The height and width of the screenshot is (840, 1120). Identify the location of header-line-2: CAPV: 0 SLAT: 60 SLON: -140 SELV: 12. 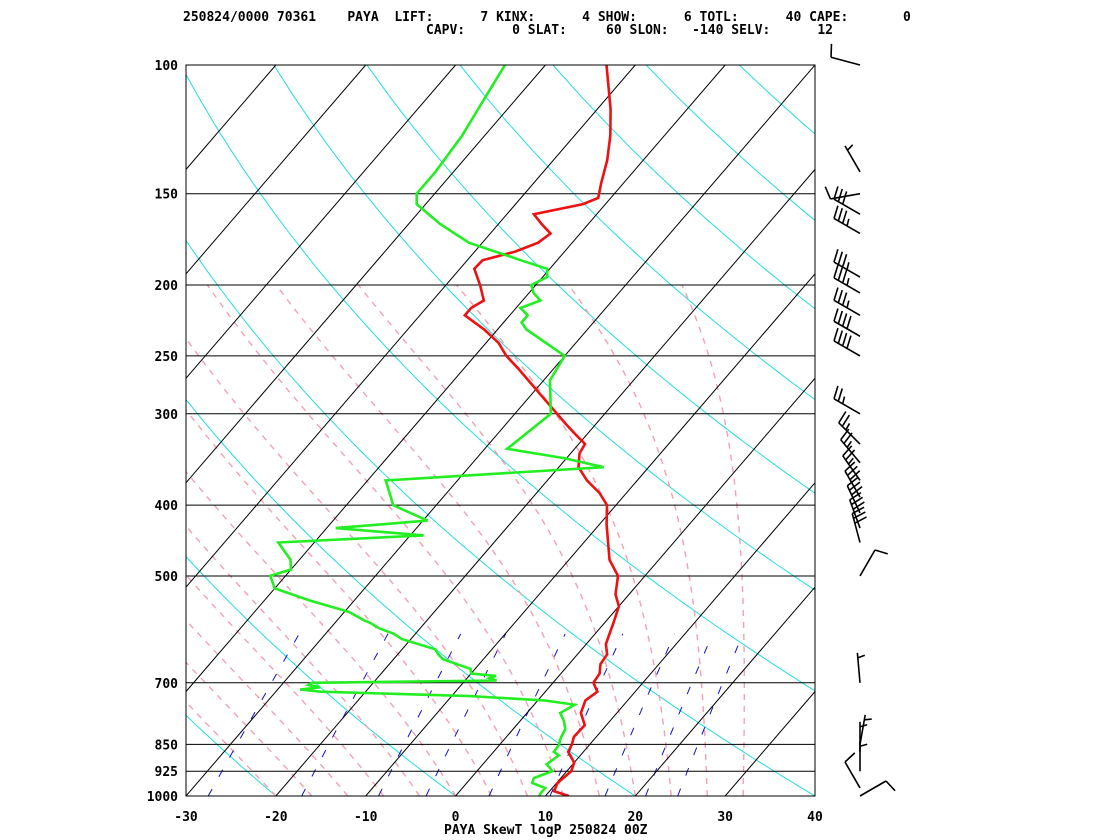
(629, 30).